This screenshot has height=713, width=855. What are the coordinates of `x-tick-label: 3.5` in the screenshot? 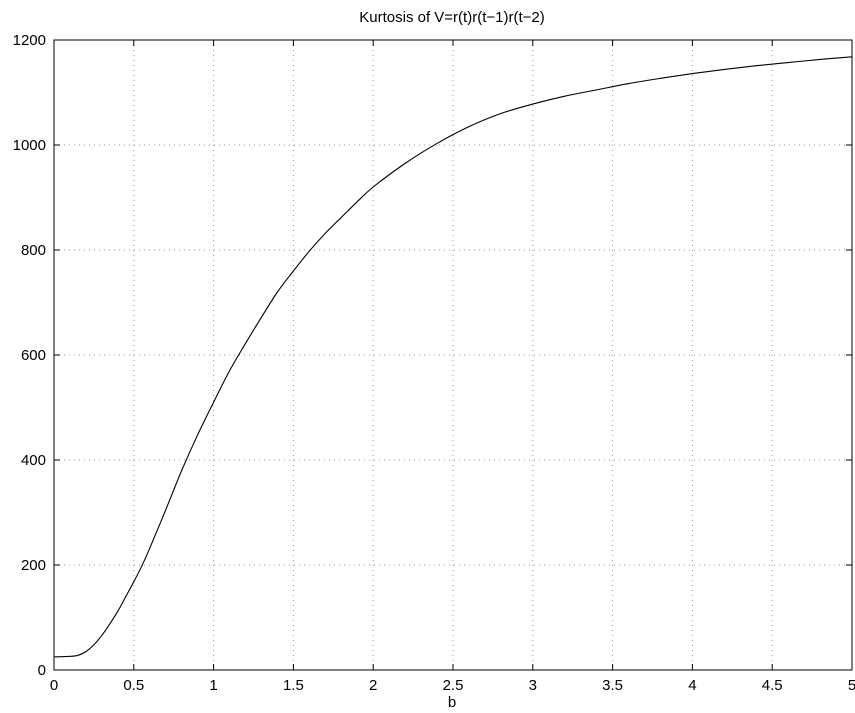 It's located at (612, 685).